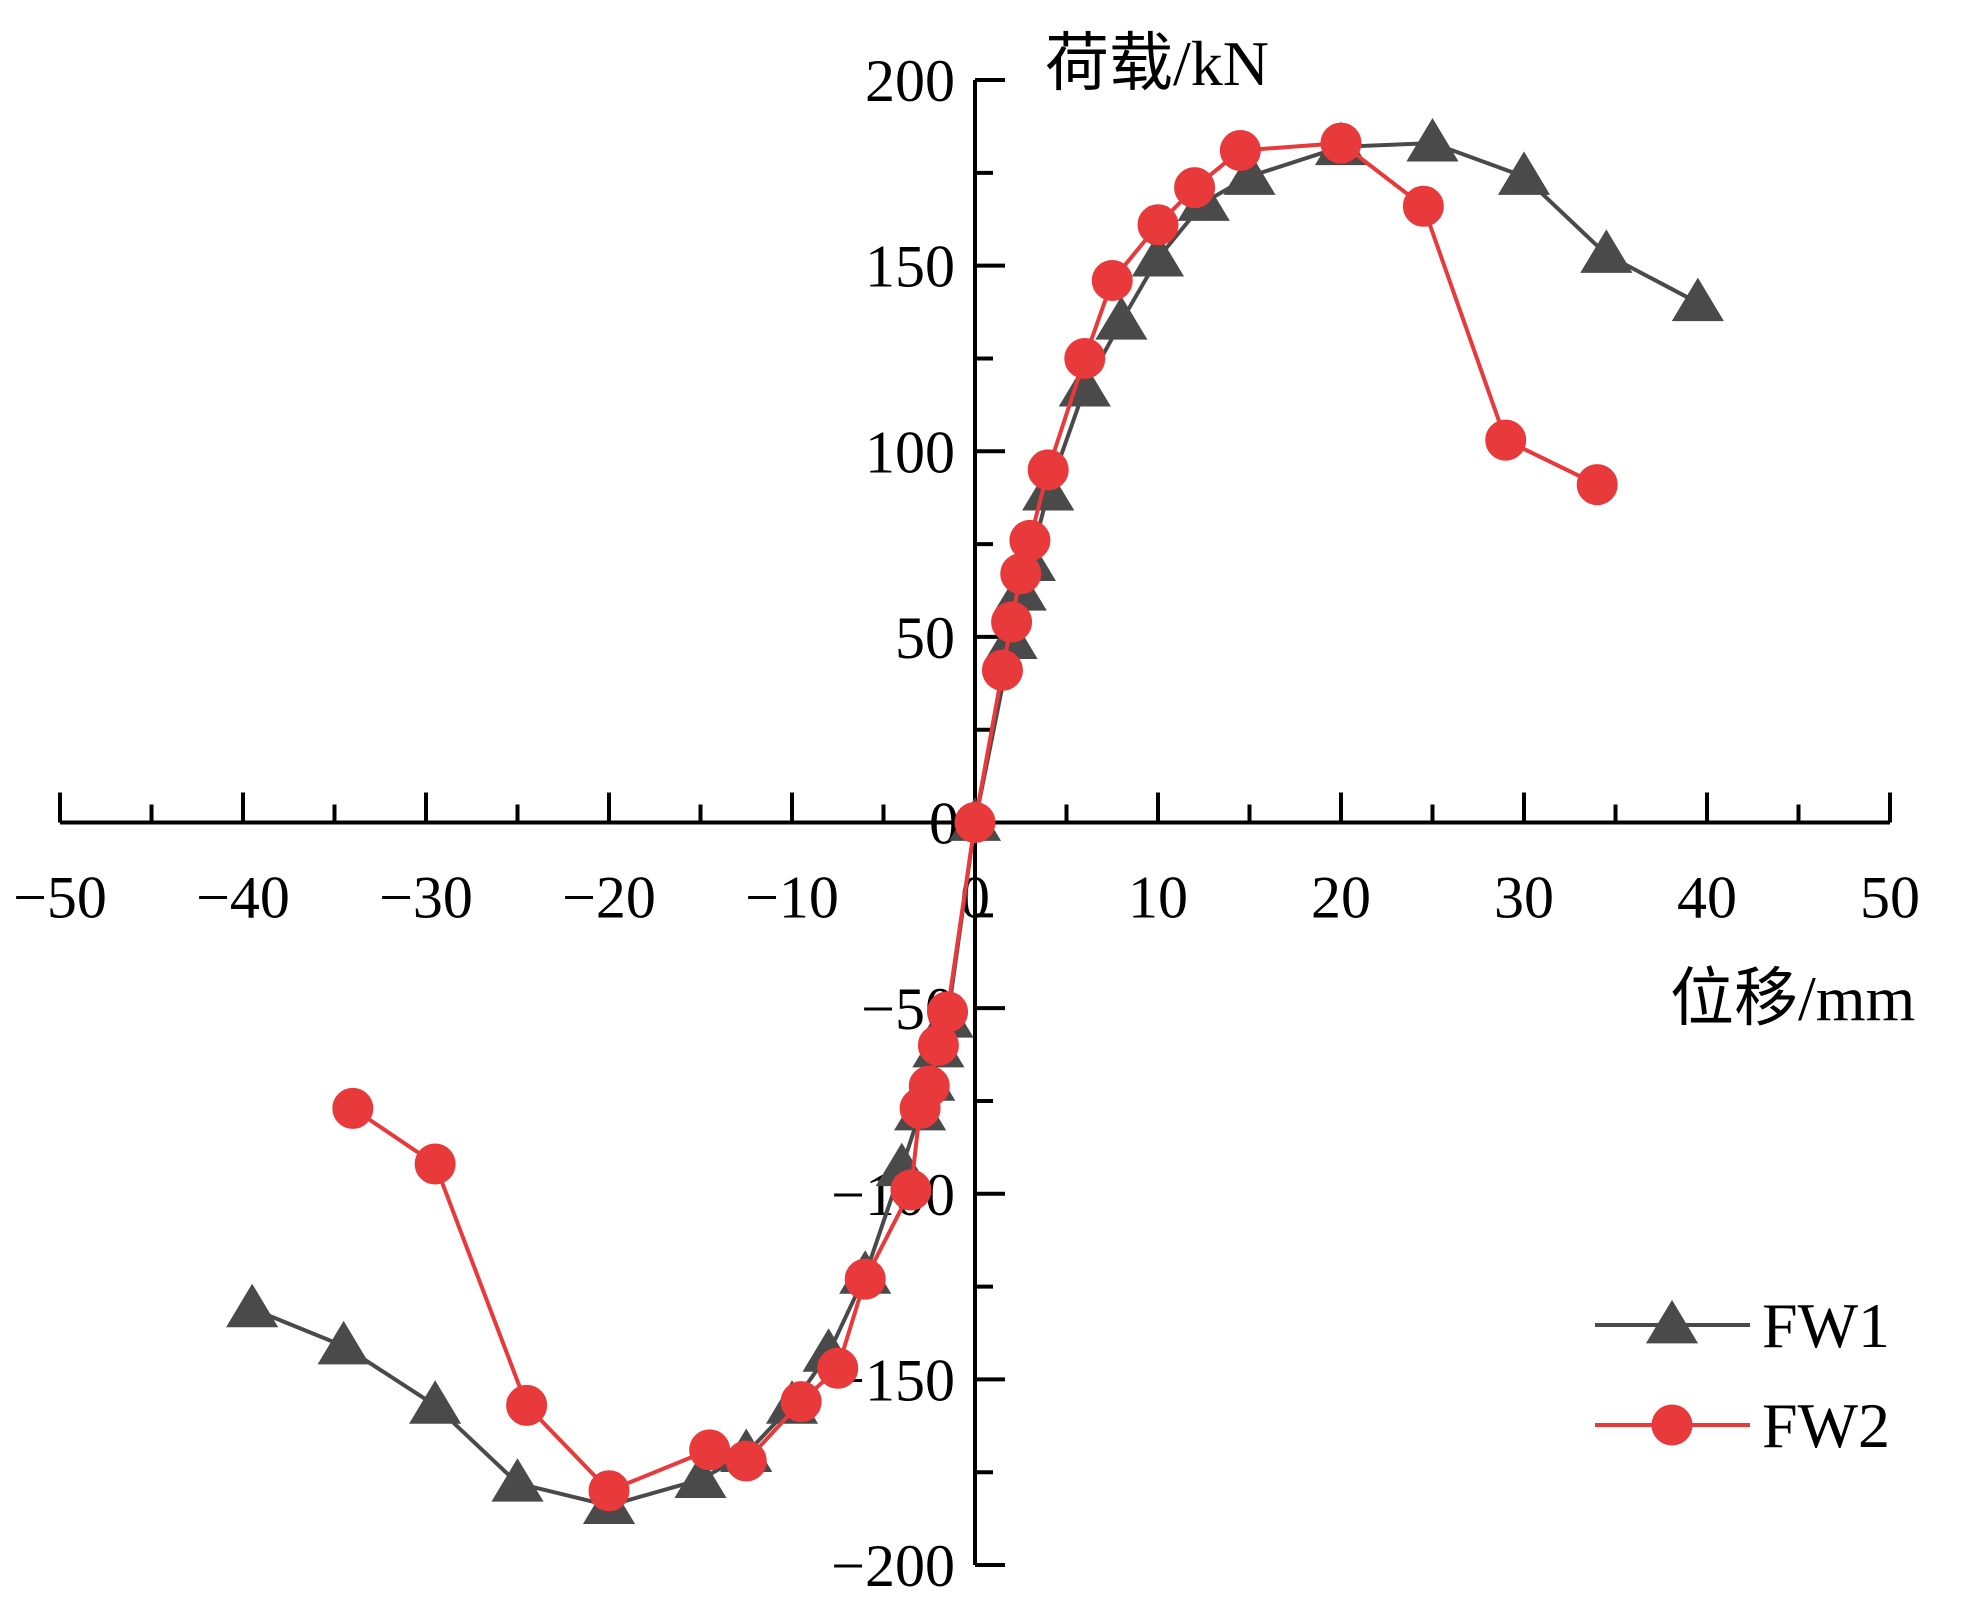 The image size is (1972, 1616). What do you see at coordinates (910, 81) in the screenshot?
I see `y-tick-label: 200` at bounding box center [910, 81].